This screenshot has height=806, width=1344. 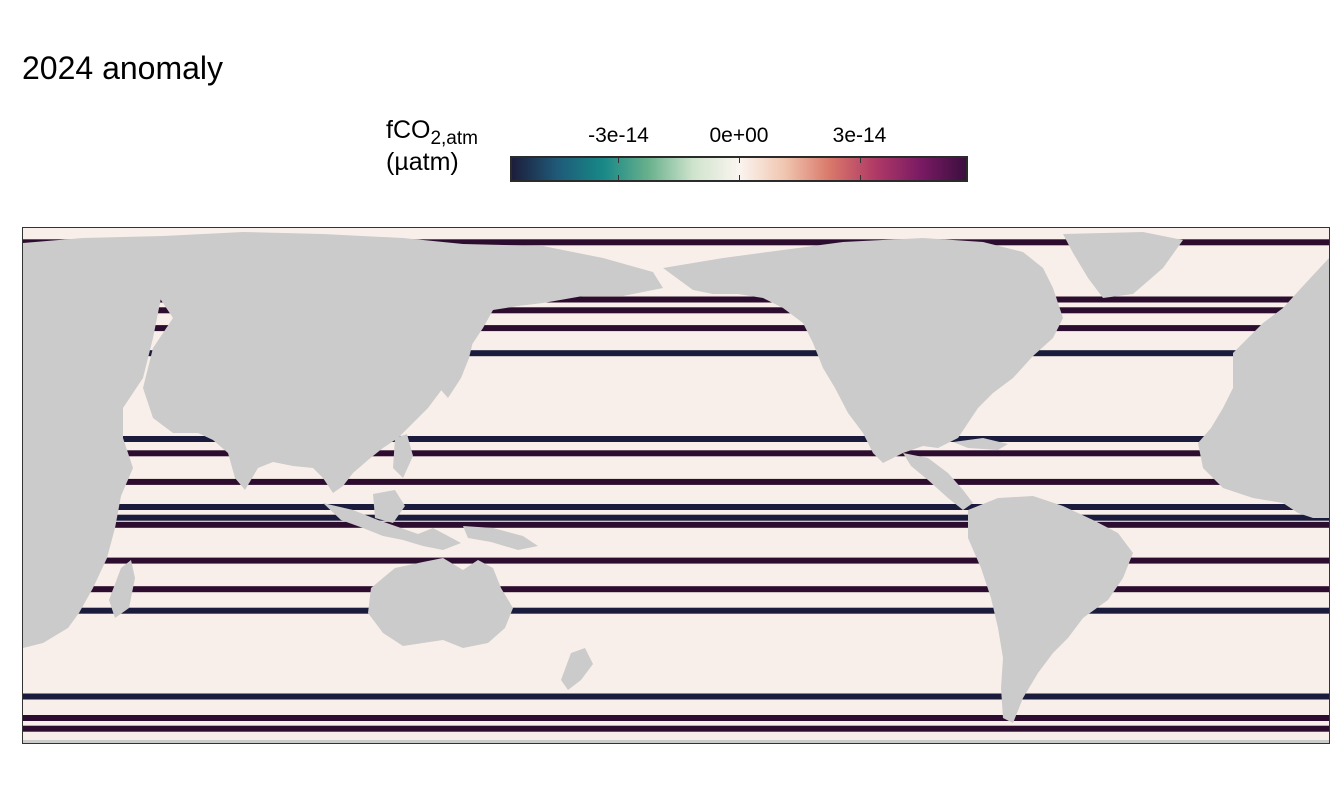 What do you see at coordinates (980, 444) in the screenshot?
I see `land-caribbean` at bounding box center [980, 444].